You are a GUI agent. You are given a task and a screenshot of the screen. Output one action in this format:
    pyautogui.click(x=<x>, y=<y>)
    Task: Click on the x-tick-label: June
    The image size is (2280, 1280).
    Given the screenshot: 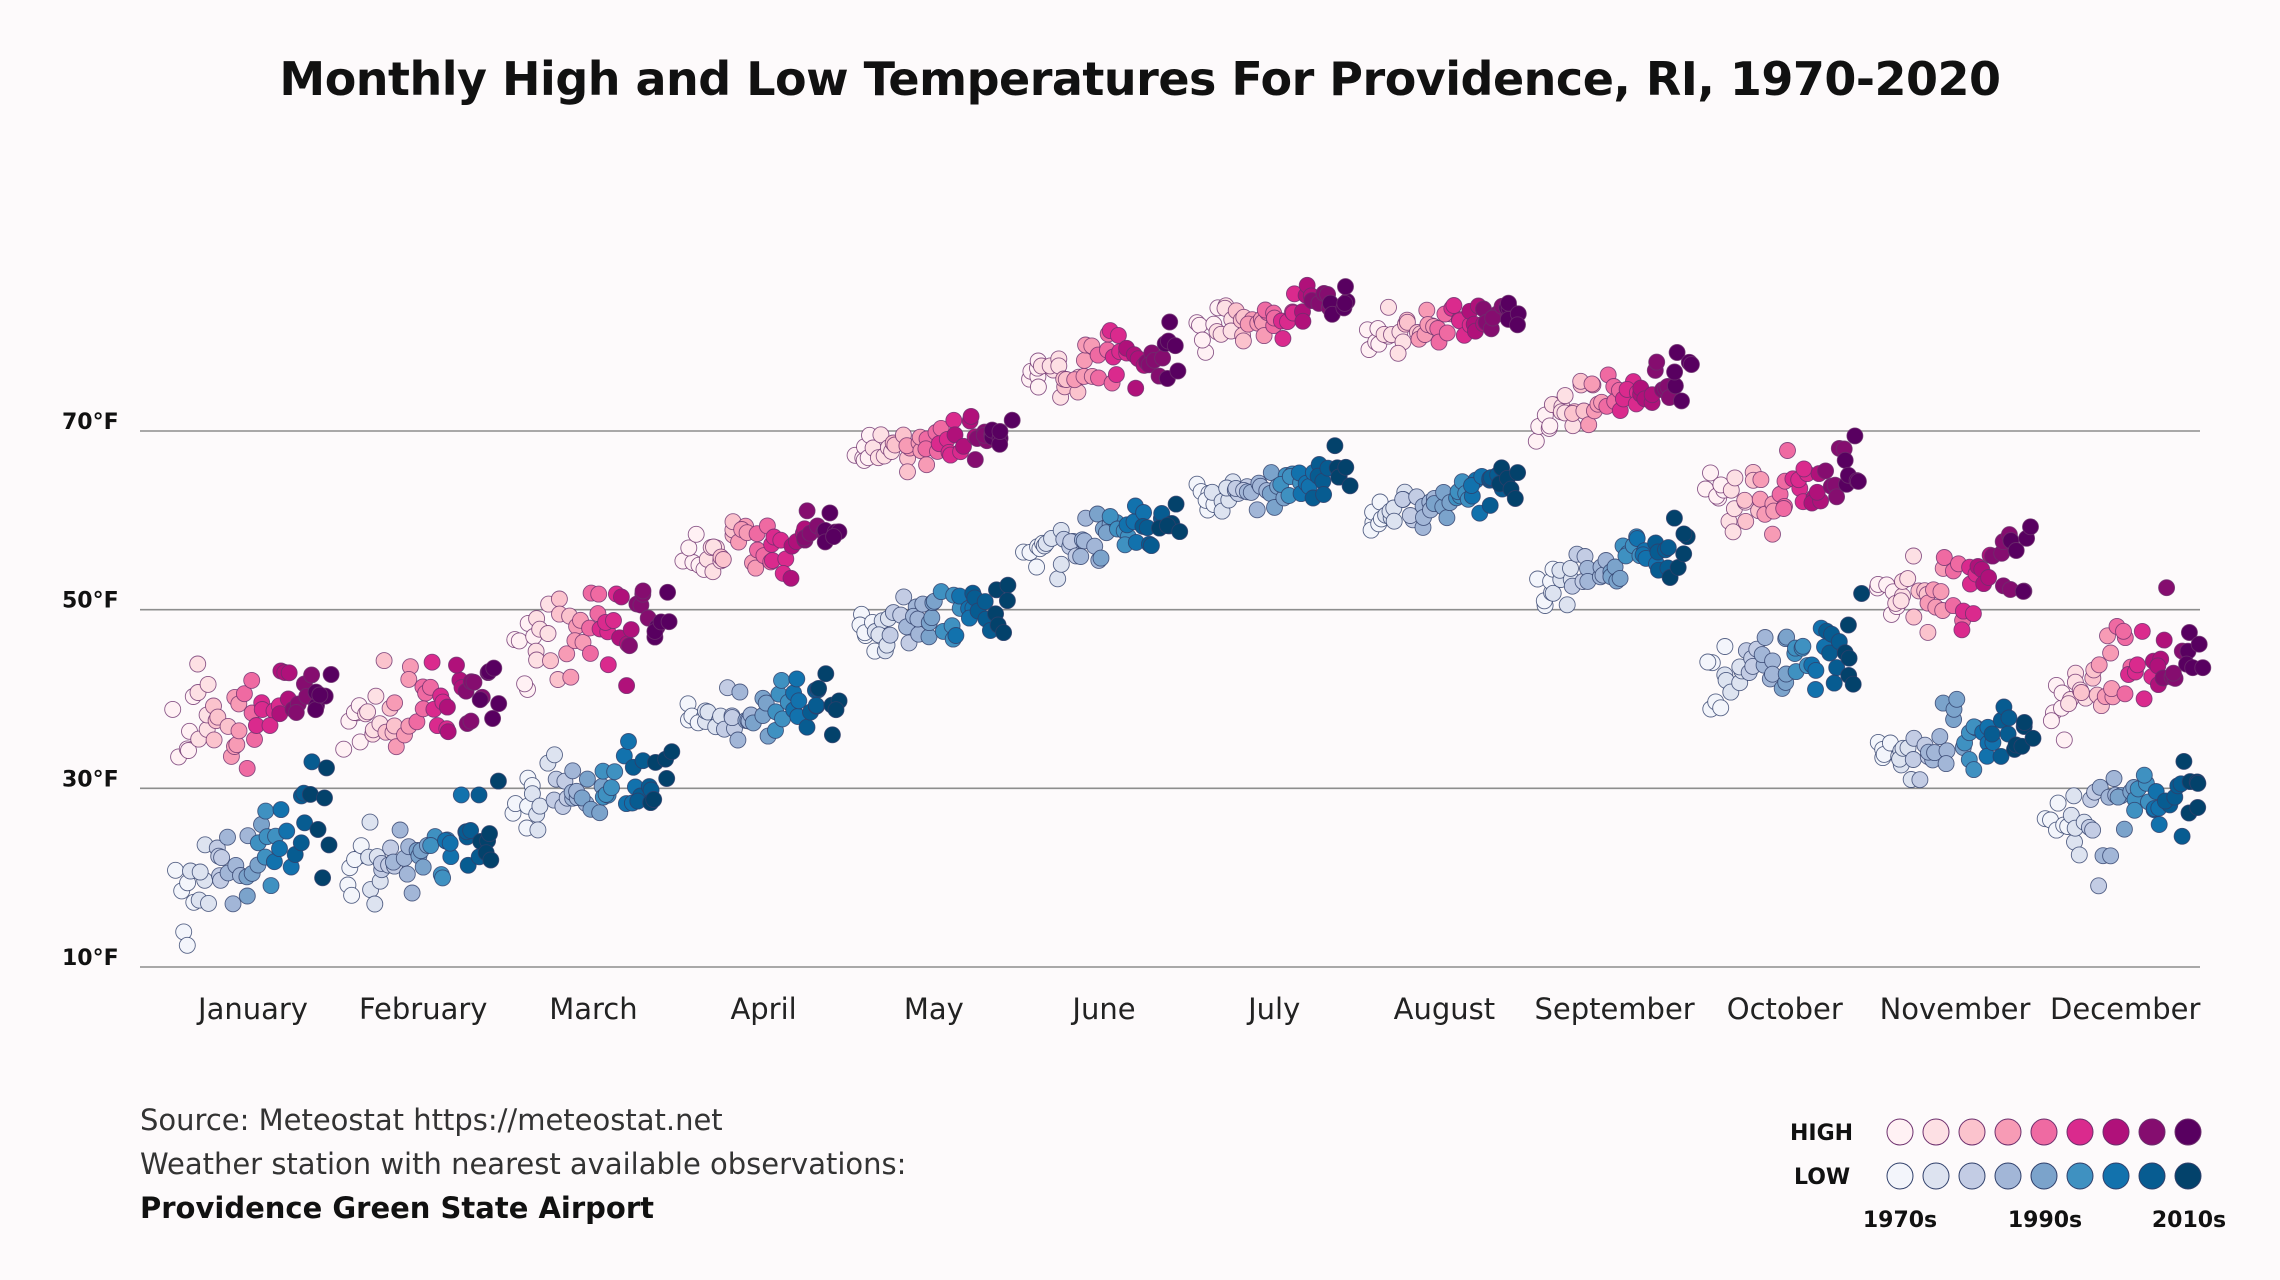 What is the action you would take?
    pyautogui.click(x=1102, y=1009)
    